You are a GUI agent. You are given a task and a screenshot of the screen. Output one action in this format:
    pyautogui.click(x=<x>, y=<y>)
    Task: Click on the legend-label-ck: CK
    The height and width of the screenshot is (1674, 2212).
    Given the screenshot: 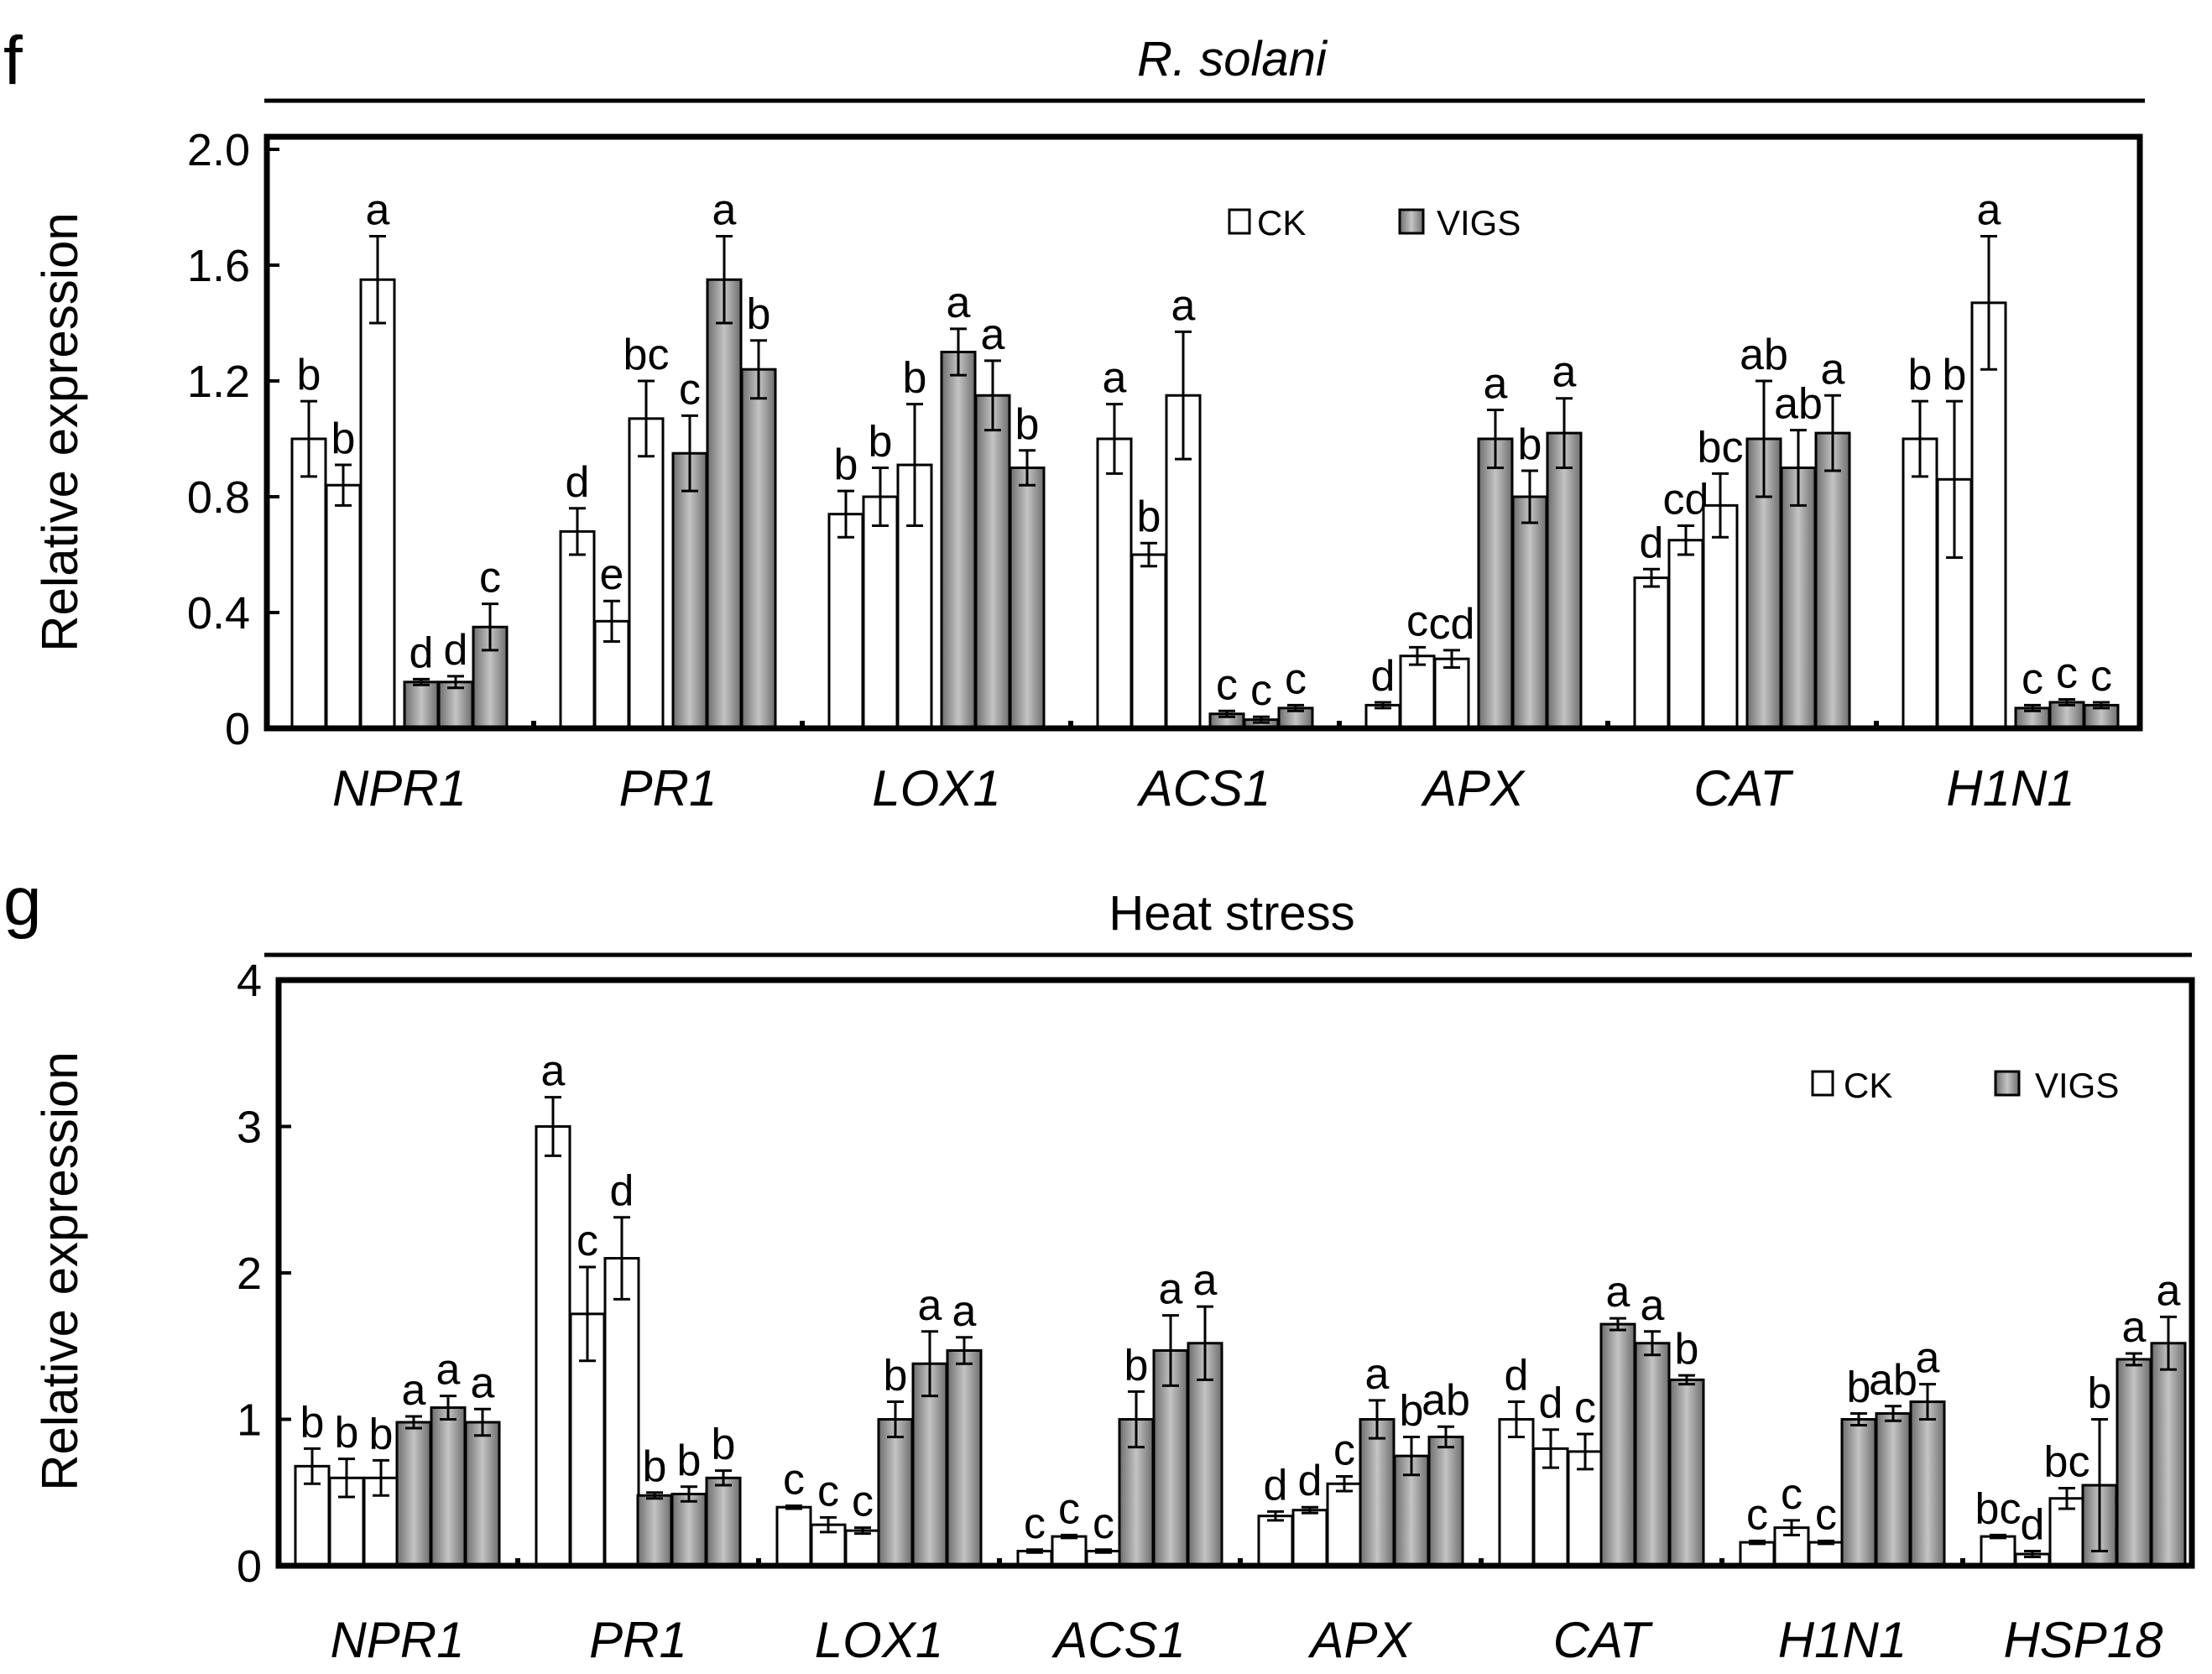 What is the action you would take?
    pyautogui.click(x=1281, y=222)
    